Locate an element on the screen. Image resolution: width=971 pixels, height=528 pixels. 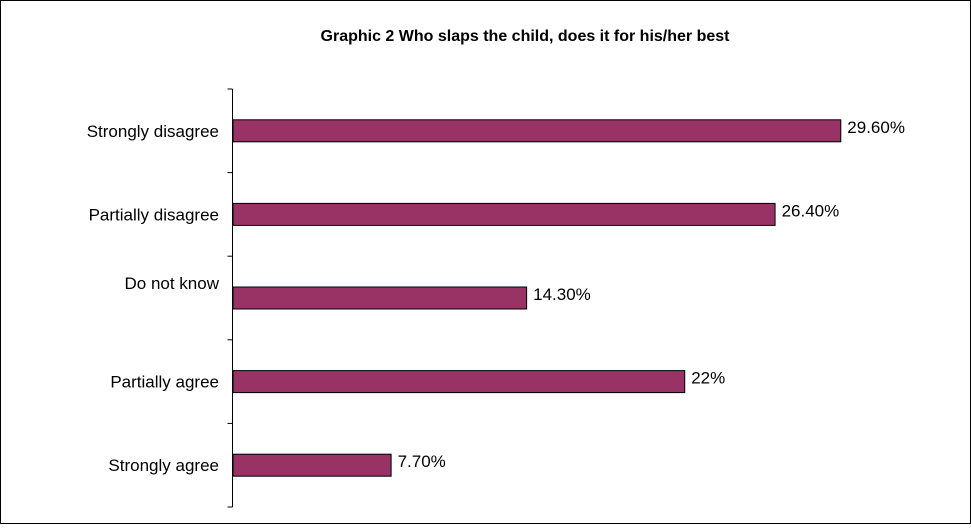
data-label: 26.40% is located at coordinates (811, 210).